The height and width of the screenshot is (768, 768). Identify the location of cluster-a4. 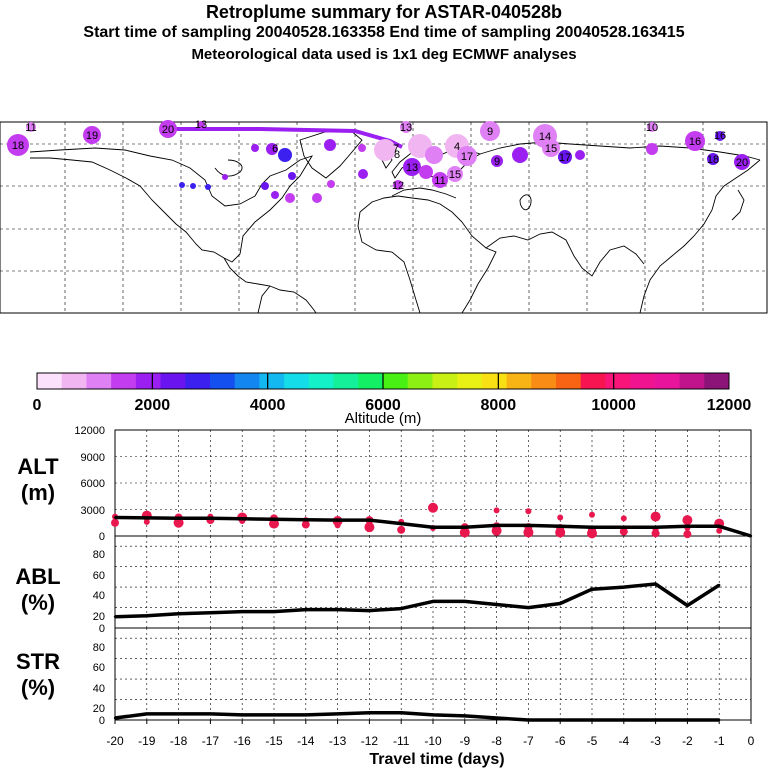
(412, 167).